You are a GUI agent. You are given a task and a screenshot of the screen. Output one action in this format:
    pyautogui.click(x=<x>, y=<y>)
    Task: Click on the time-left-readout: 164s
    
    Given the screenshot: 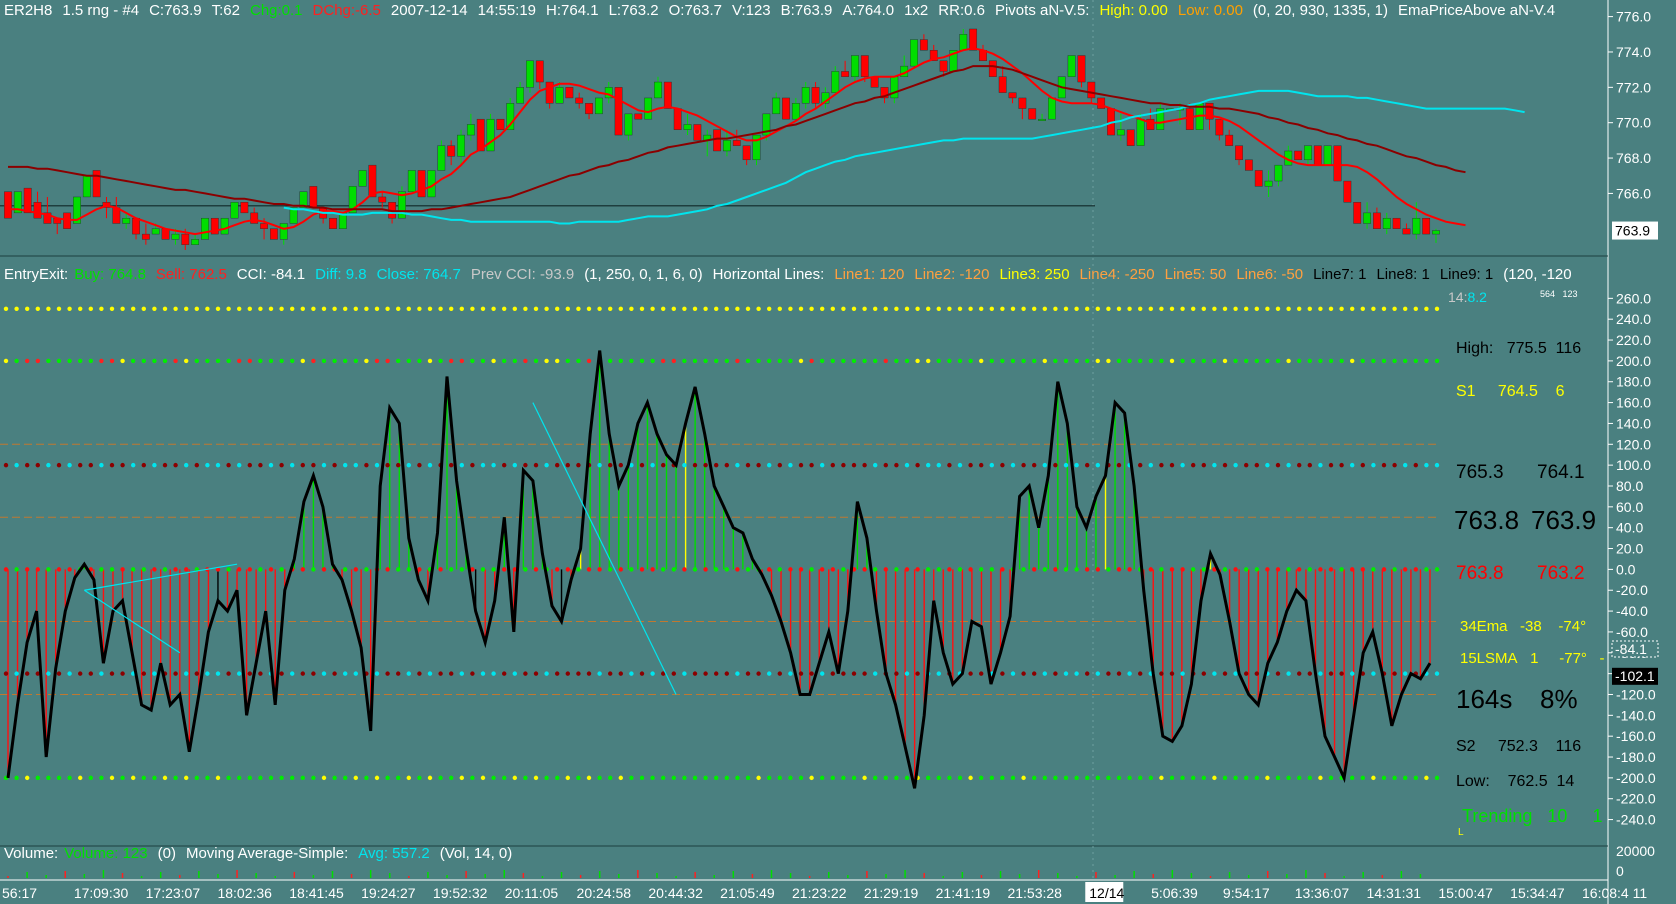 What is the action you would take?
    pyautogui.click(x=1484, y=699)
    